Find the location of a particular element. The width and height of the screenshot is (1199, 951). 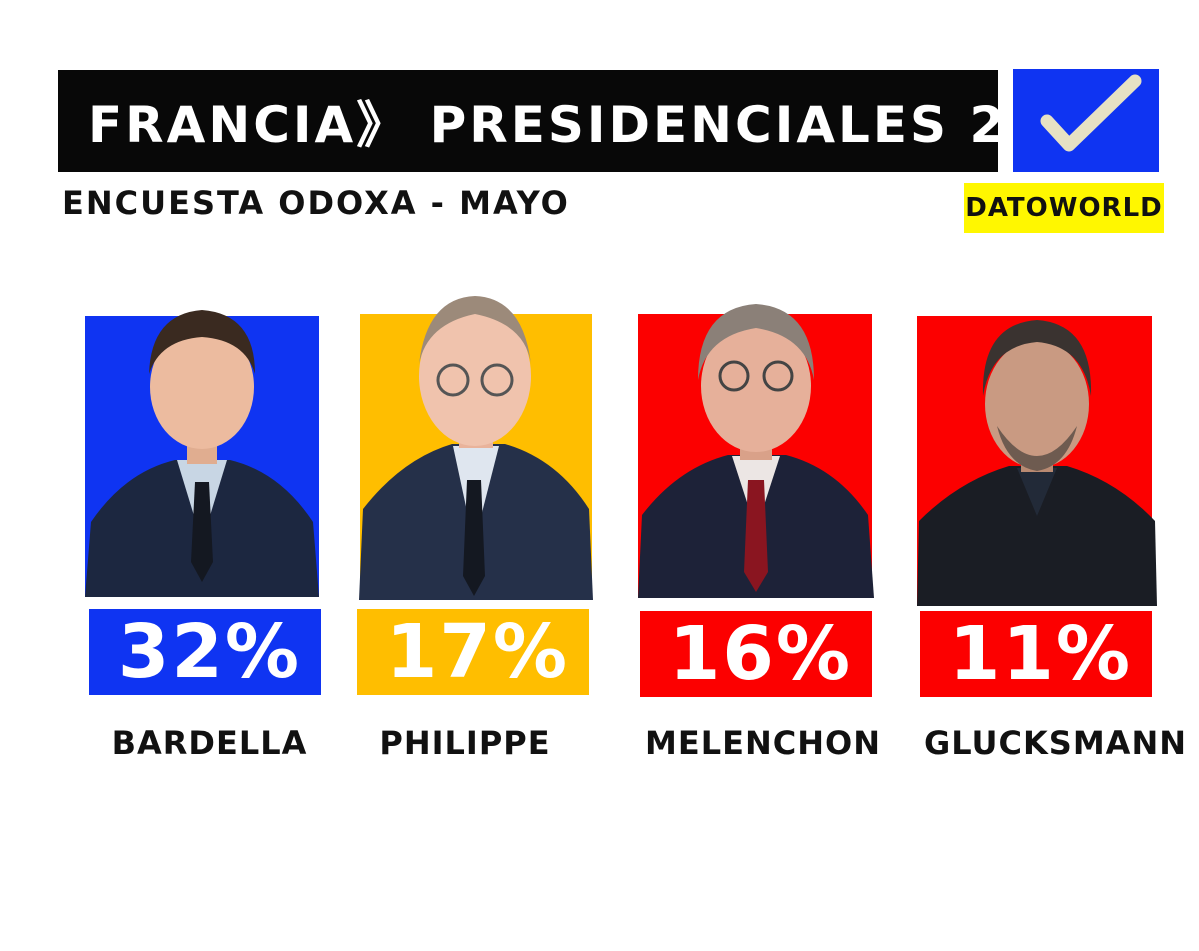

checkmark-icon is located at coordinates (1091, 113).